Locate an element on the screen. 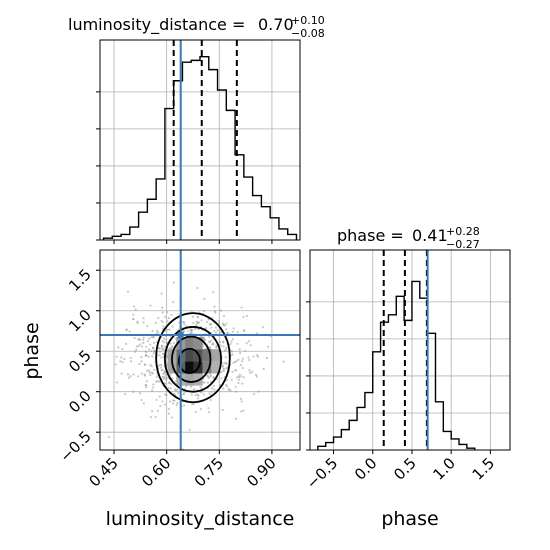  svg-text: phase = is located at coordinates (370, 235).